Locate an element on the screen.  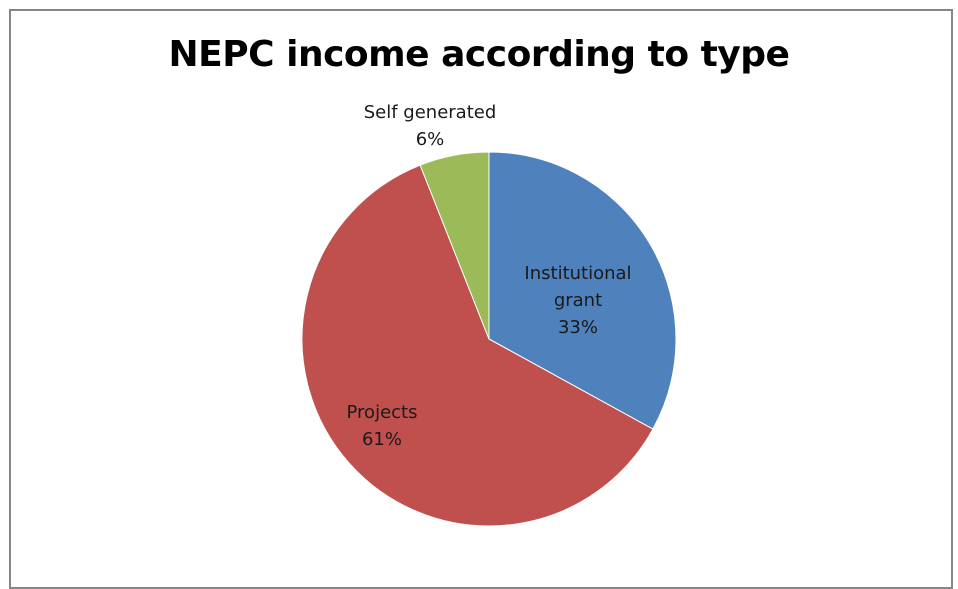
slice-category-label-0: grant is located at coordinates (578, 300).